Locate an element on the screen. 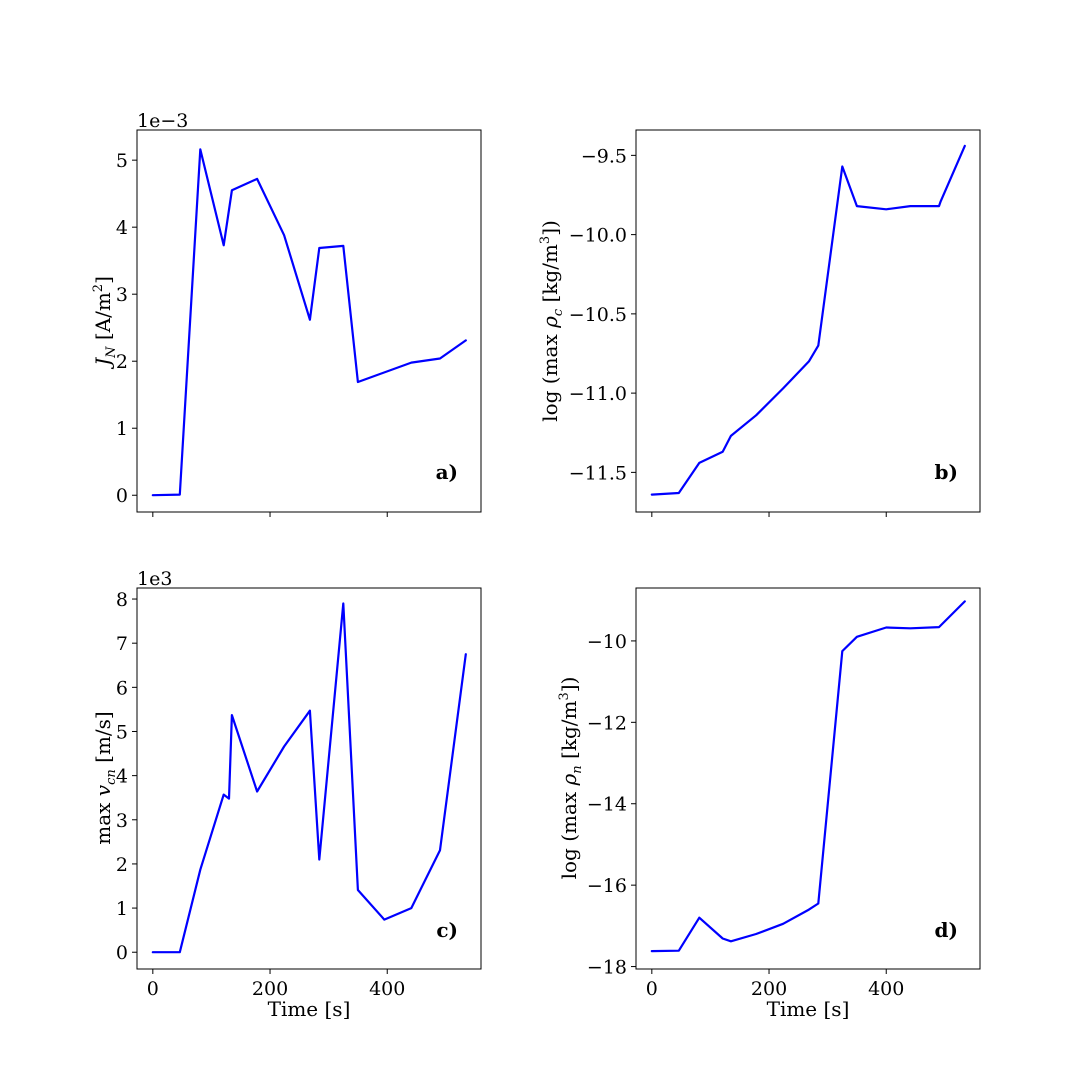 This screenshot has width=1090, height=1090. panel-c-frame is located at coordinates (309, 778).